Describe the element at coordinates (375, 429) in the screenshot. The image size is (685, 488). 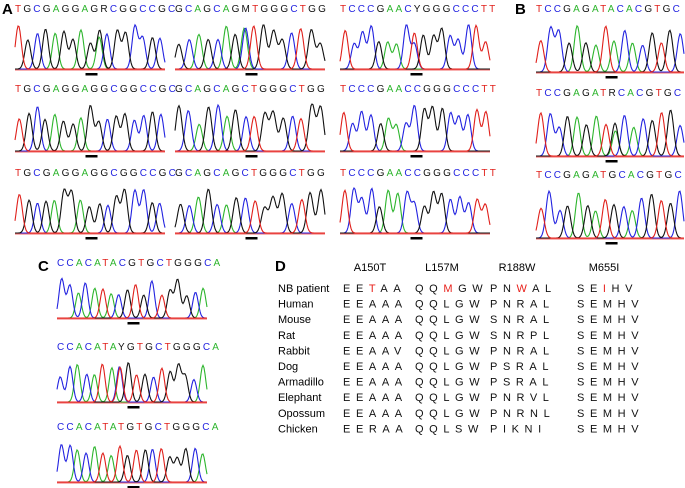
I see `residues: EERAA` at that location.